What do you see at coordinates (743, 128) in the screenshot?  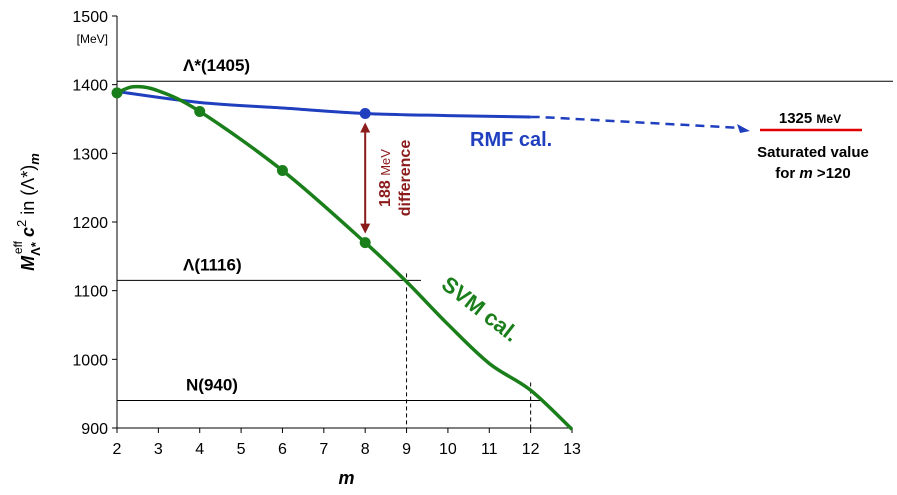 I see `rmf-extension-arrowhead` at bounding box center [743, 128].